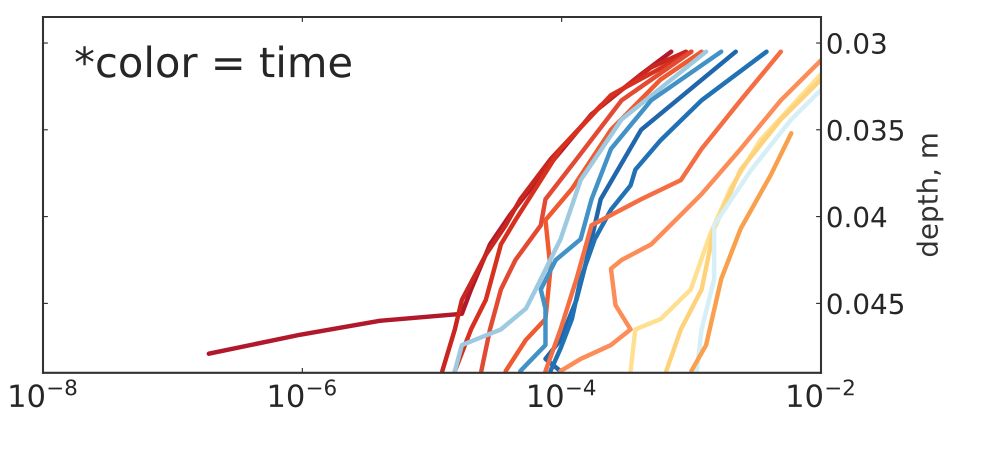  What do you see at coordinates (821, 393) in the screenshot?
I see `x-tick-label: 10$^{−2}$` at bounding box center [821, 393].